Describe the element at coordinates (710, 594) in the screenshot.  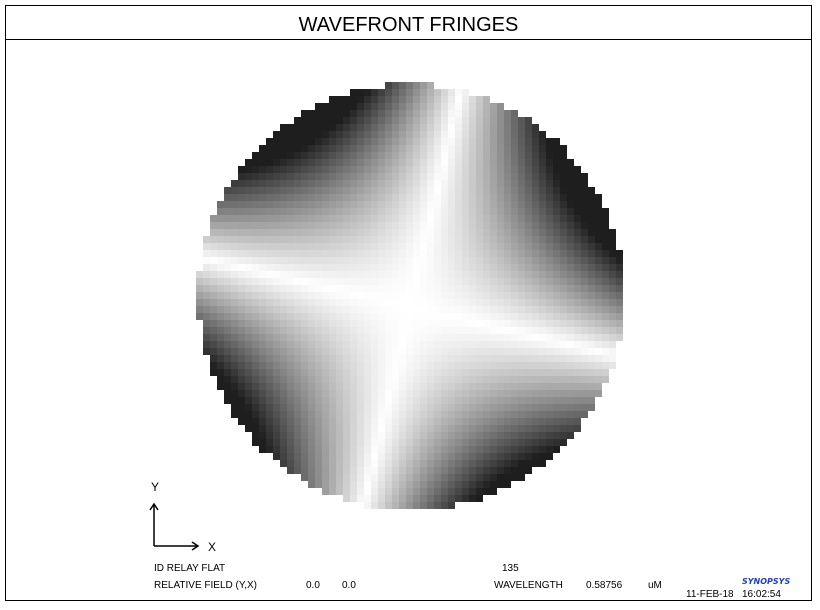
I see `date-stamp: 11-FEB-18` at that location.